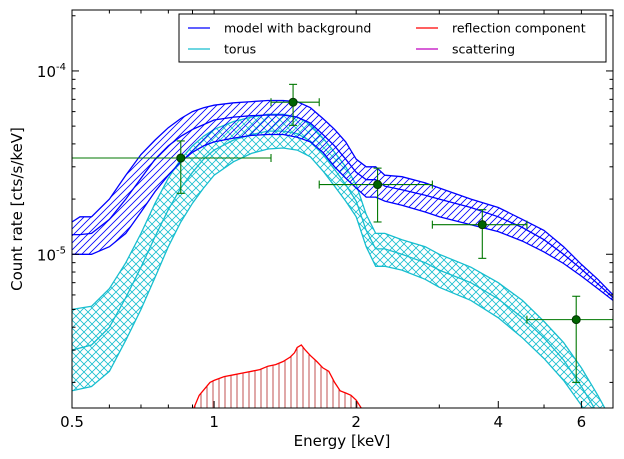  I want to click on y-axis-label: Count rate [cts/s/keV], so click(17, 209).